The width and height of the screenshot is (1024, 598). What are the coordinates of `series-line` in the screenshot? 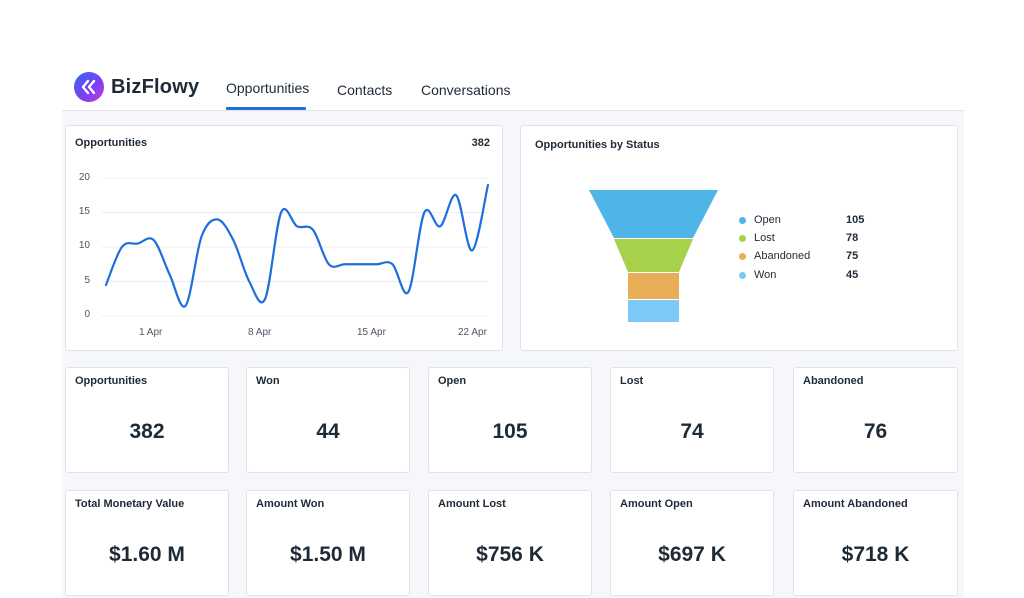 It's located at (297, 245).